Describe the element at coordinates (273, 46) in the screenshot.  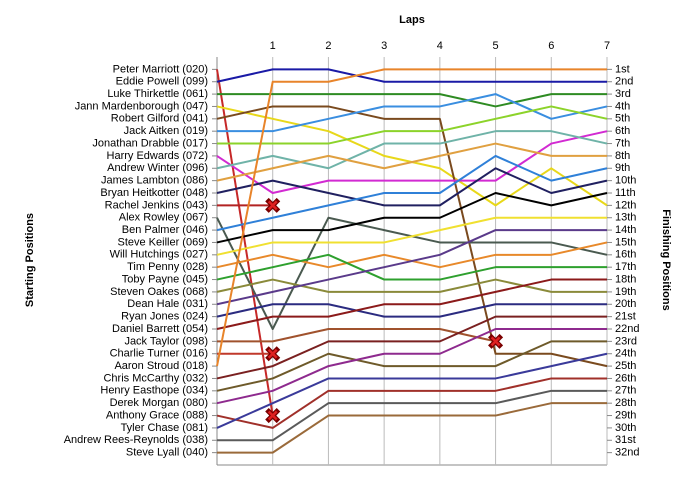
I see `x-tick-label: 1` at that location.